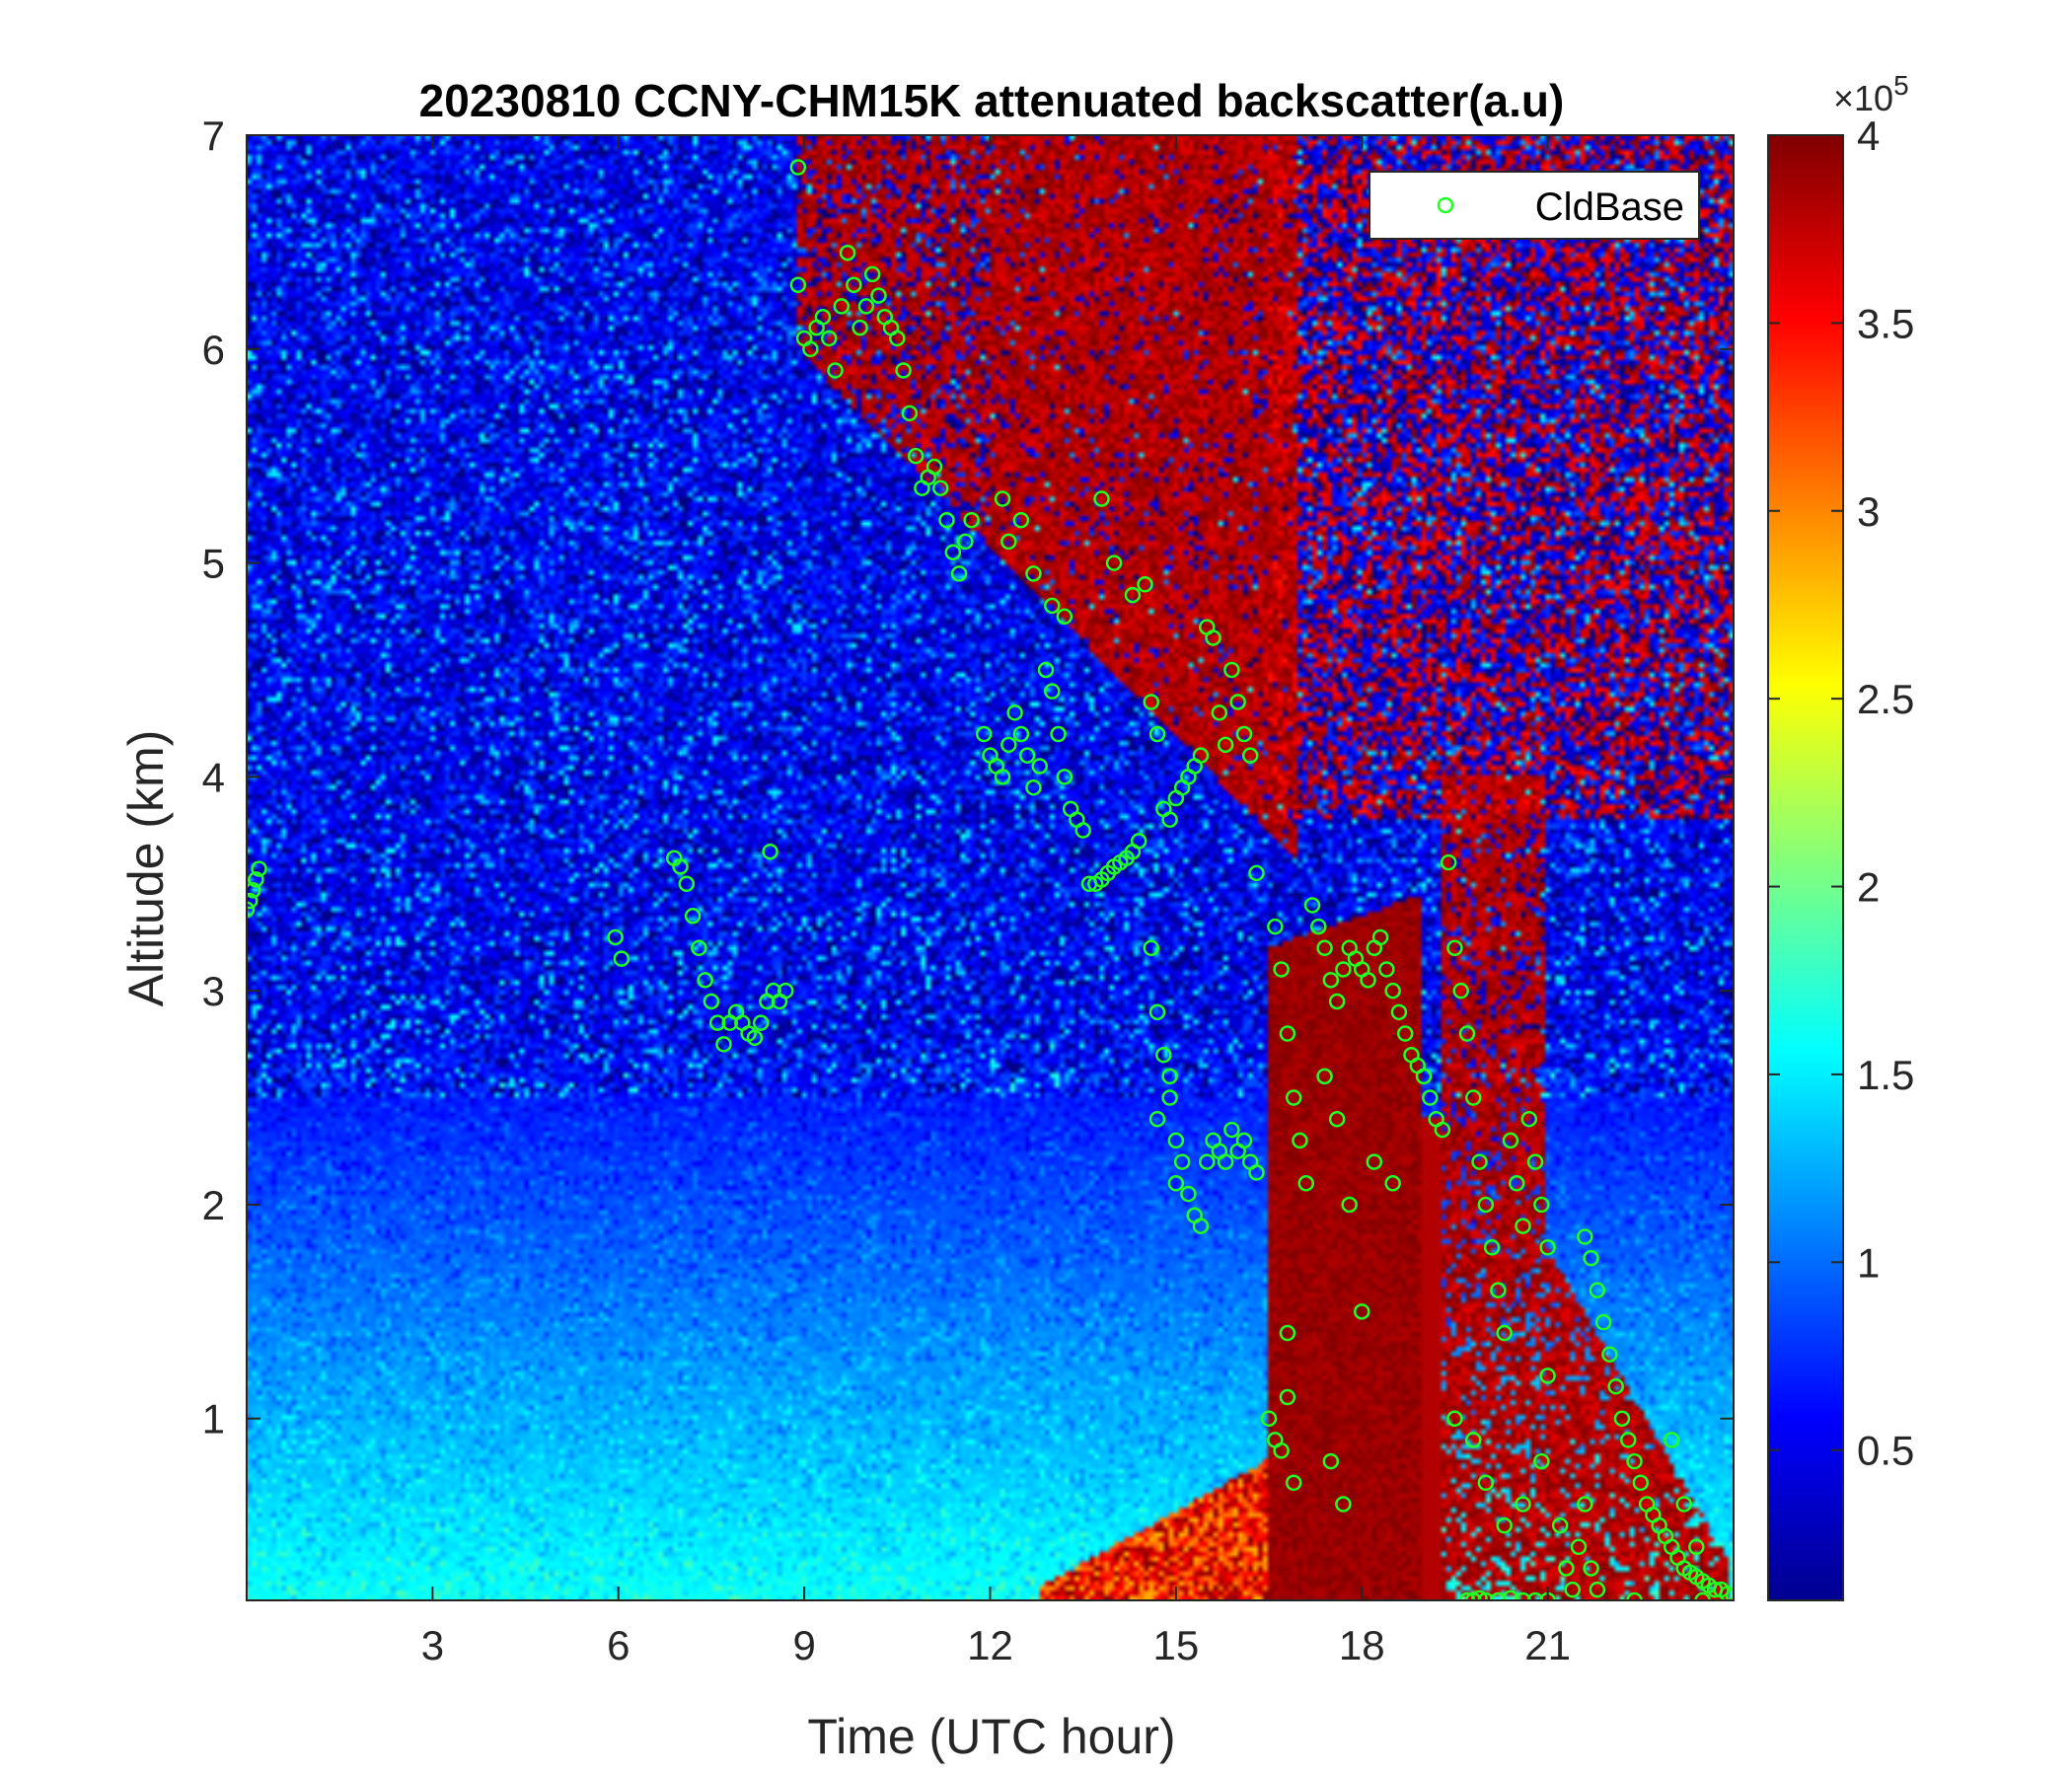 The width and height of the screenshot is (2072, 1776). What do you see at coordinates (1863, 98) in the screenshot?
I see `colorbar-multiplier-prefix: ×10` at bounding box center [1863, 98].